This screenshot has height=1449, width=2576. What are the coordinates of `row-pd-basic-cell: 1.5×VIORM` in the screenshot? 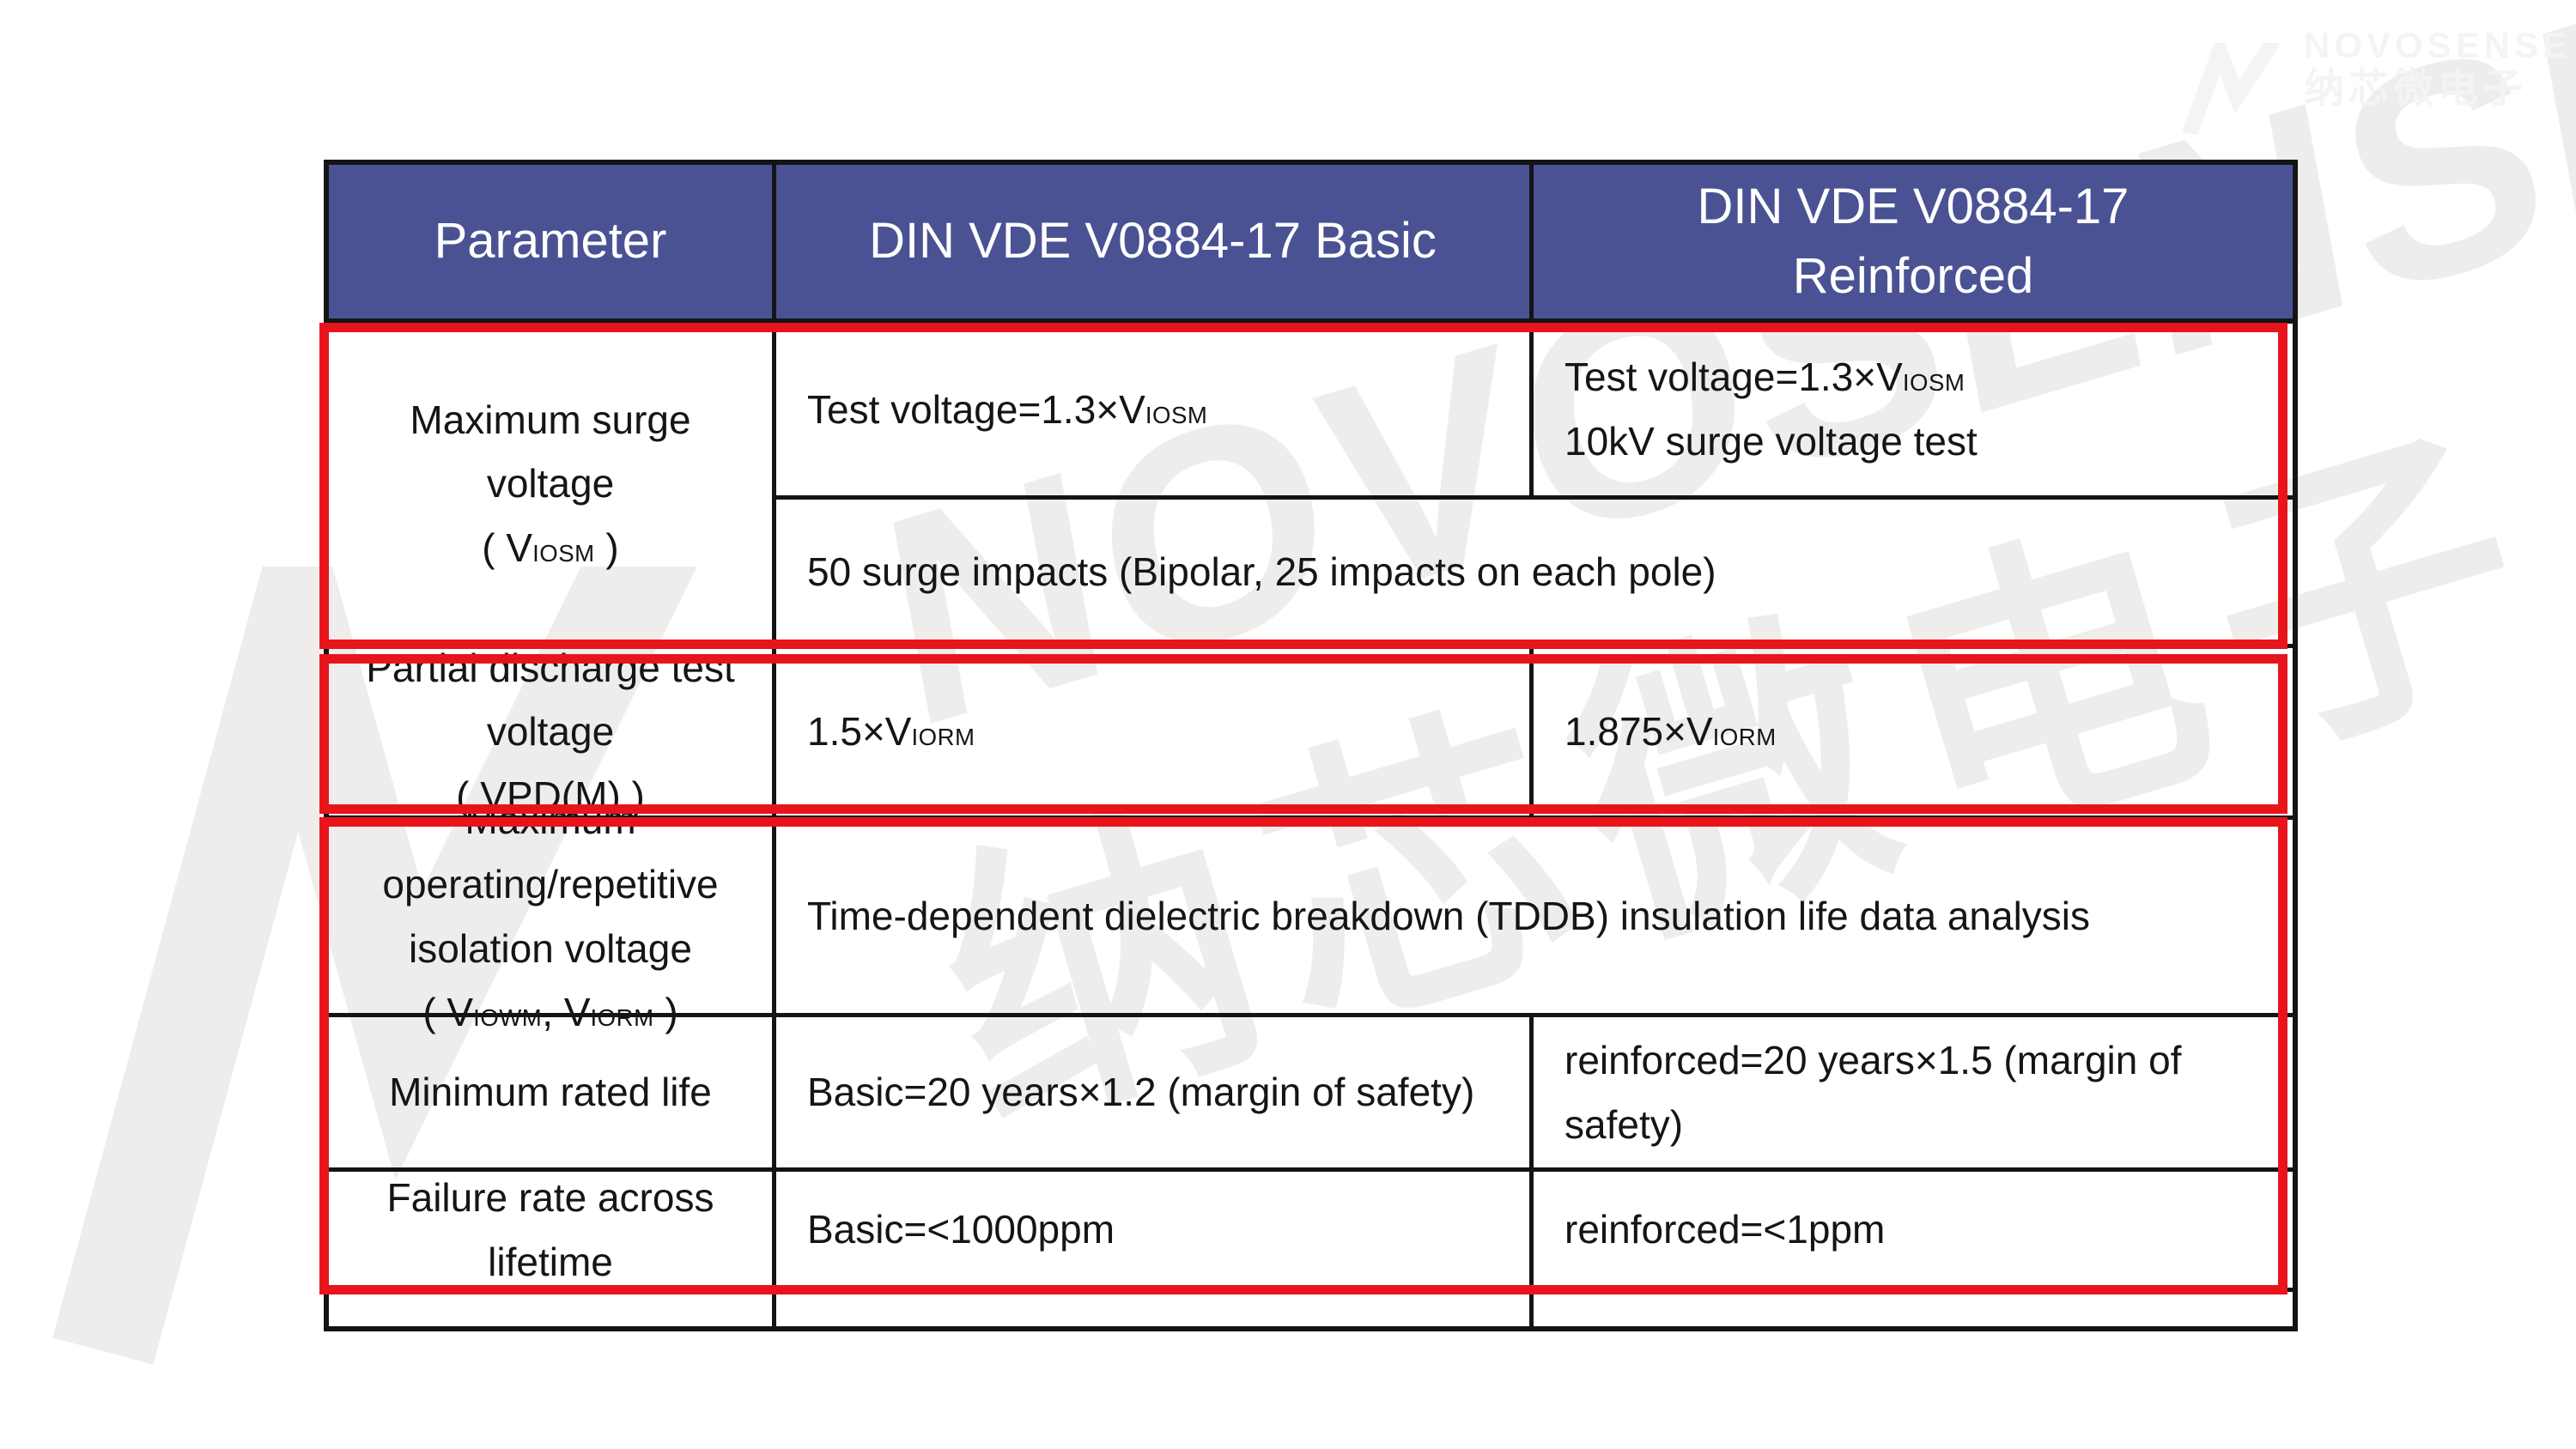 It's located at (1155, 734).